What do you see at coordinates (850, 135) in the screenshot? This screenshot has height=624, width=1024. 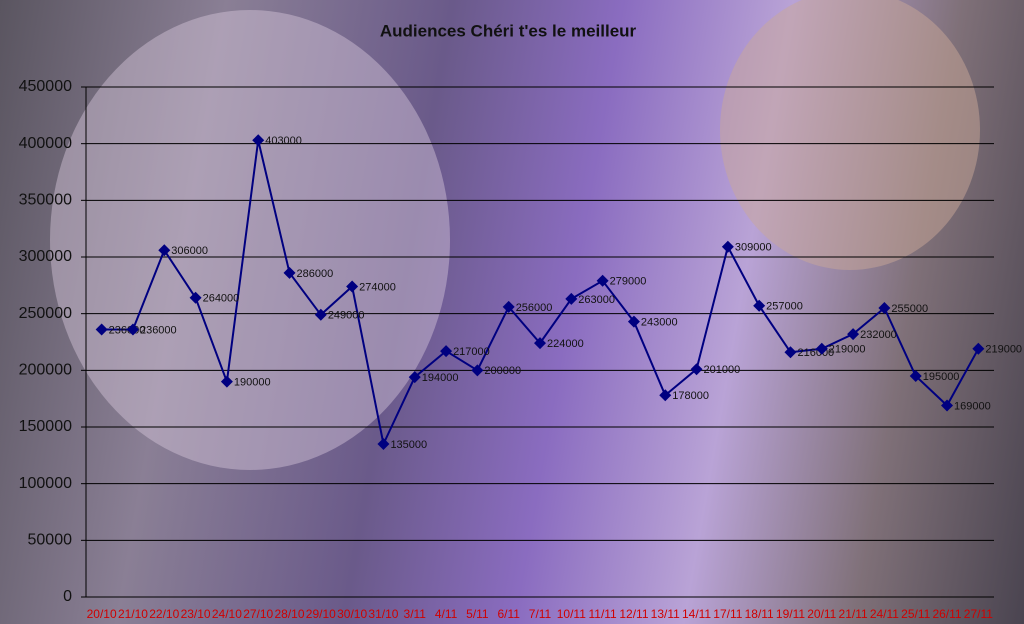 I see `face-decoration` at bounding box center [850, 135].